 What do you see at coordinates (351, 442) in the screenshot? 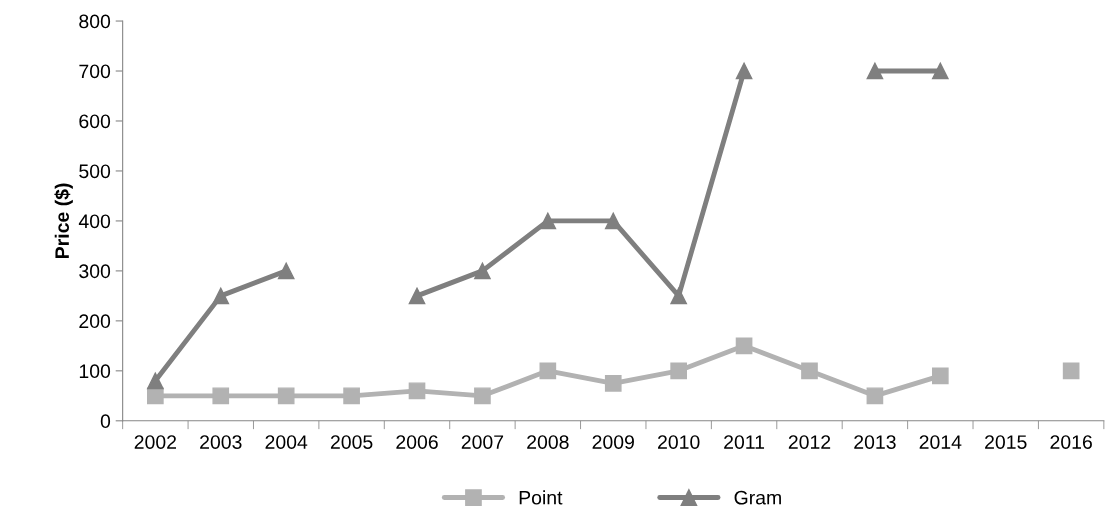
I see `x-tick-label: 2005` at bounding box center [351, 442].